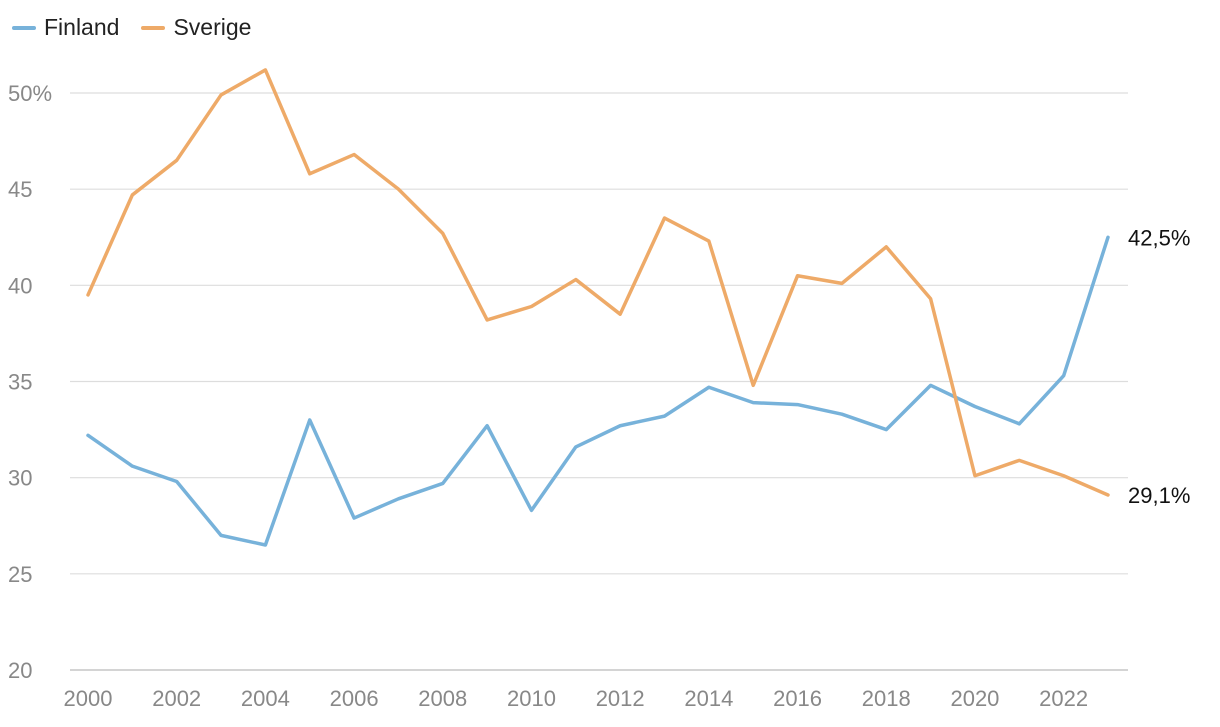 The height and width of the screenshot is (727, 1220). Describe the element at coordinates (20, 574) in the screenshot. I see `y-tick-label: 25` at that location.